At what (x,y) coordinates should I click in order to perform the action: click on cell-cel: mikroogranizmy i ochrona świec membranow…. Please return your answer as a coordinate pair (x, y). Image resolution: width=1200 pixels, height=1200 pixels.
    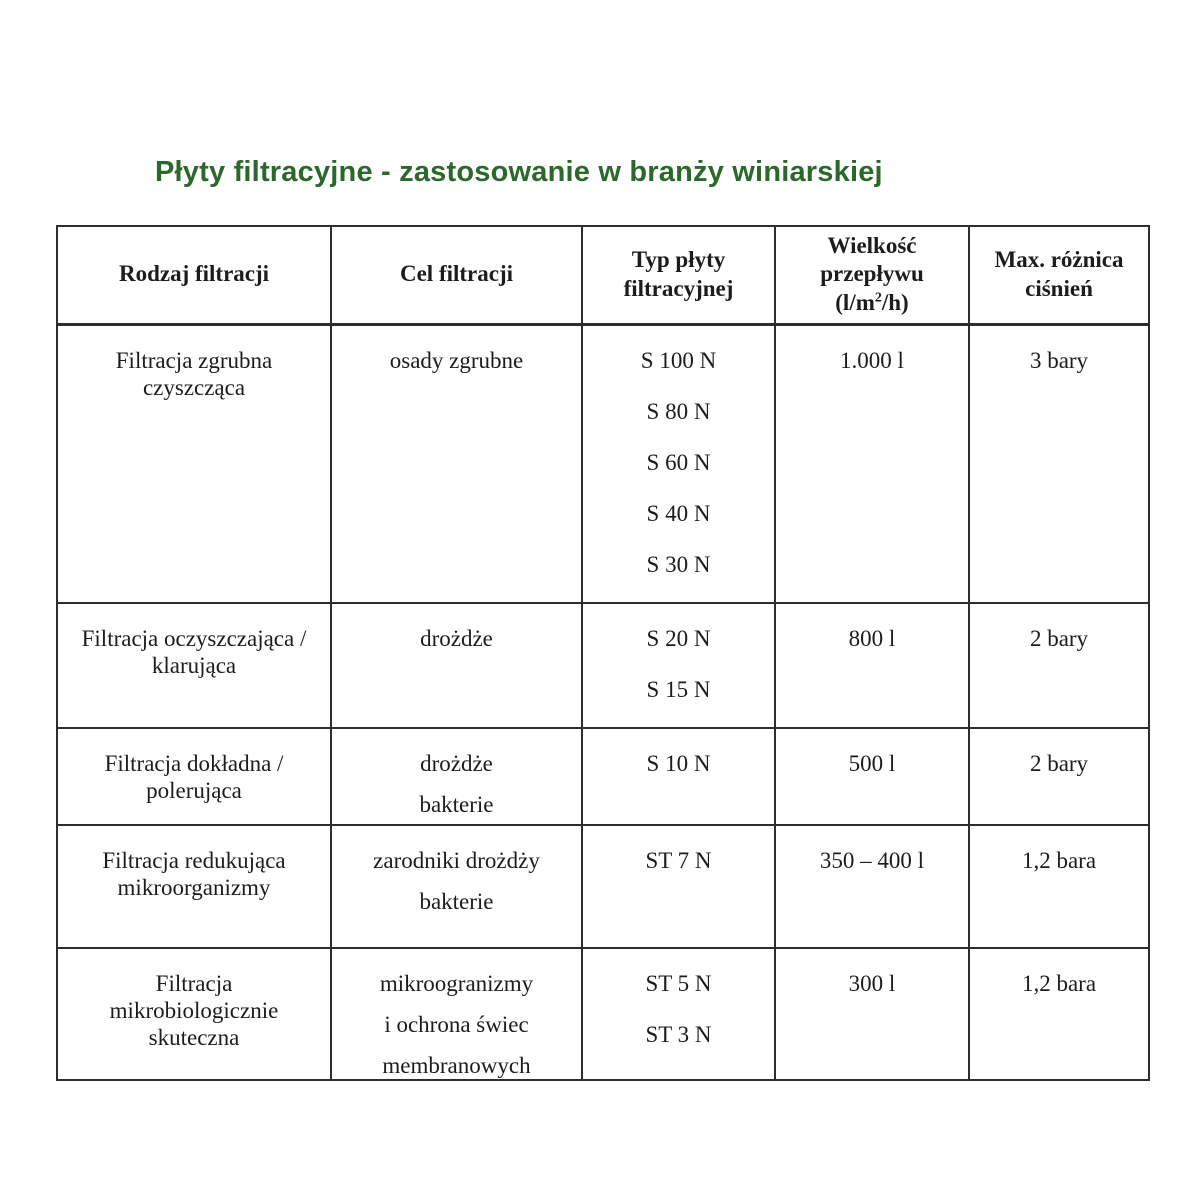
    Looking at the image, I should click on (456, 1013).